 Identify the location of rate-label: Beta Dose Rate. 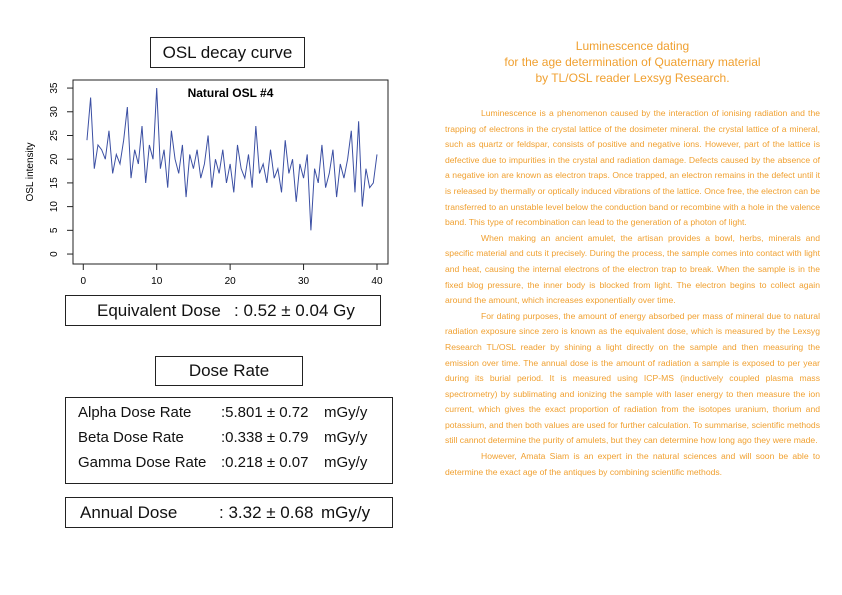
(131, 437).